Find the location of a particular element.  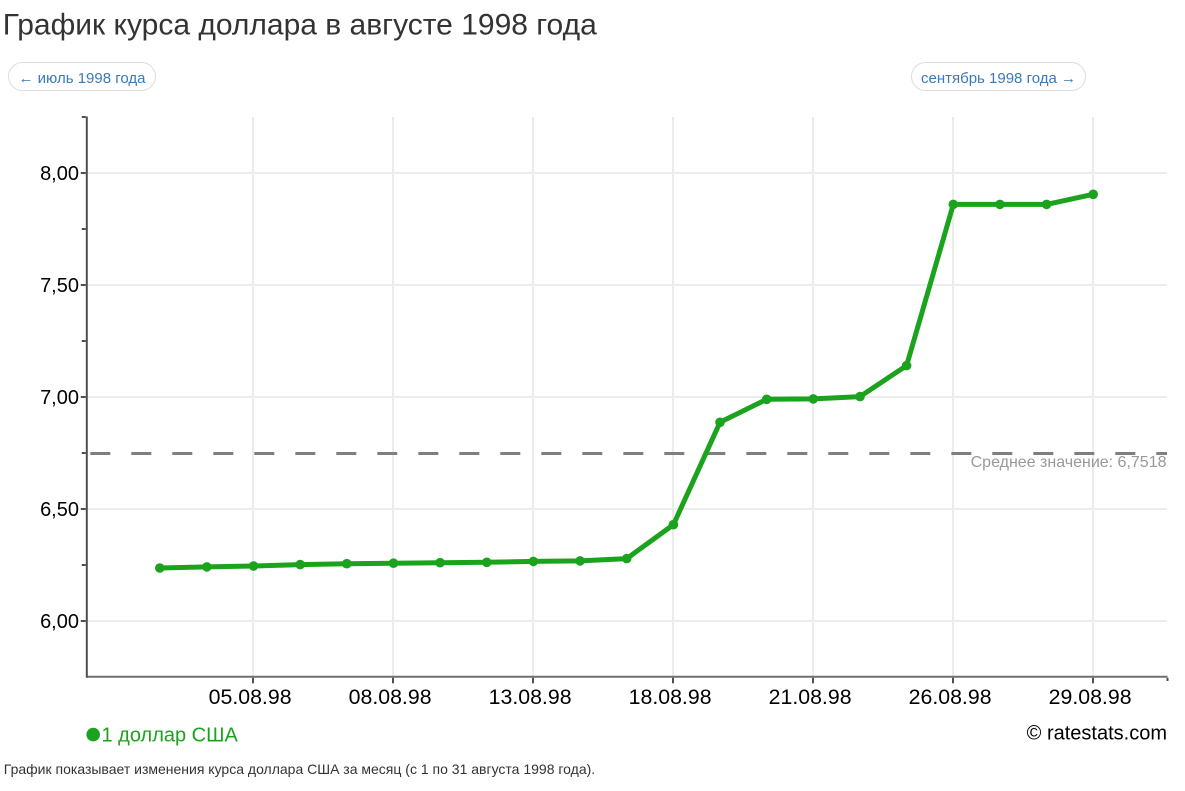

svg-text: 08.08.98 is located at coordinates (390, 697).